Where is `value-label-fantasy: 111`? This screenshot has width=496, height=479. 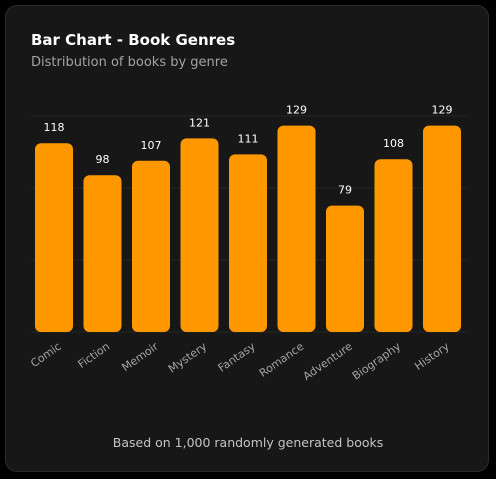
value-label-fantasy: 111 is located at coordinates (248, 138).